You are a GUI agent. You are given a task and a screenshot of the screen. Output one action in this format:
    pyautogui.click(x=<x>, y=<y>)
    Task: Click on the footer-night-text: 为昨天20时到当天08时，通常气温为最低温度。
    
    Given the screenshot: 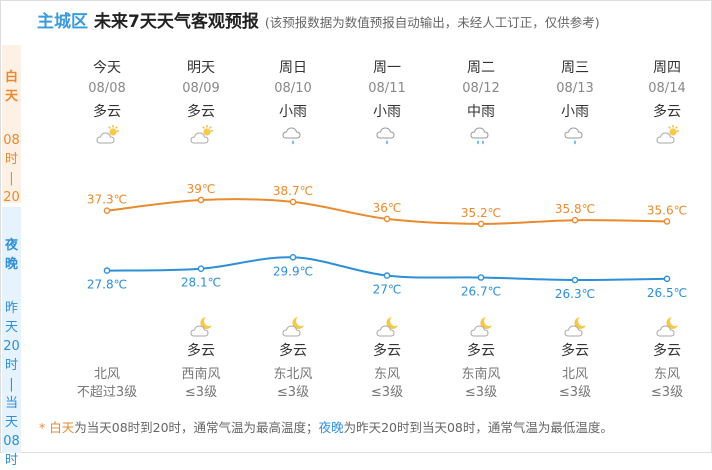 What is the action you would take?
    pyautogui.click(x=478, y=427)
    